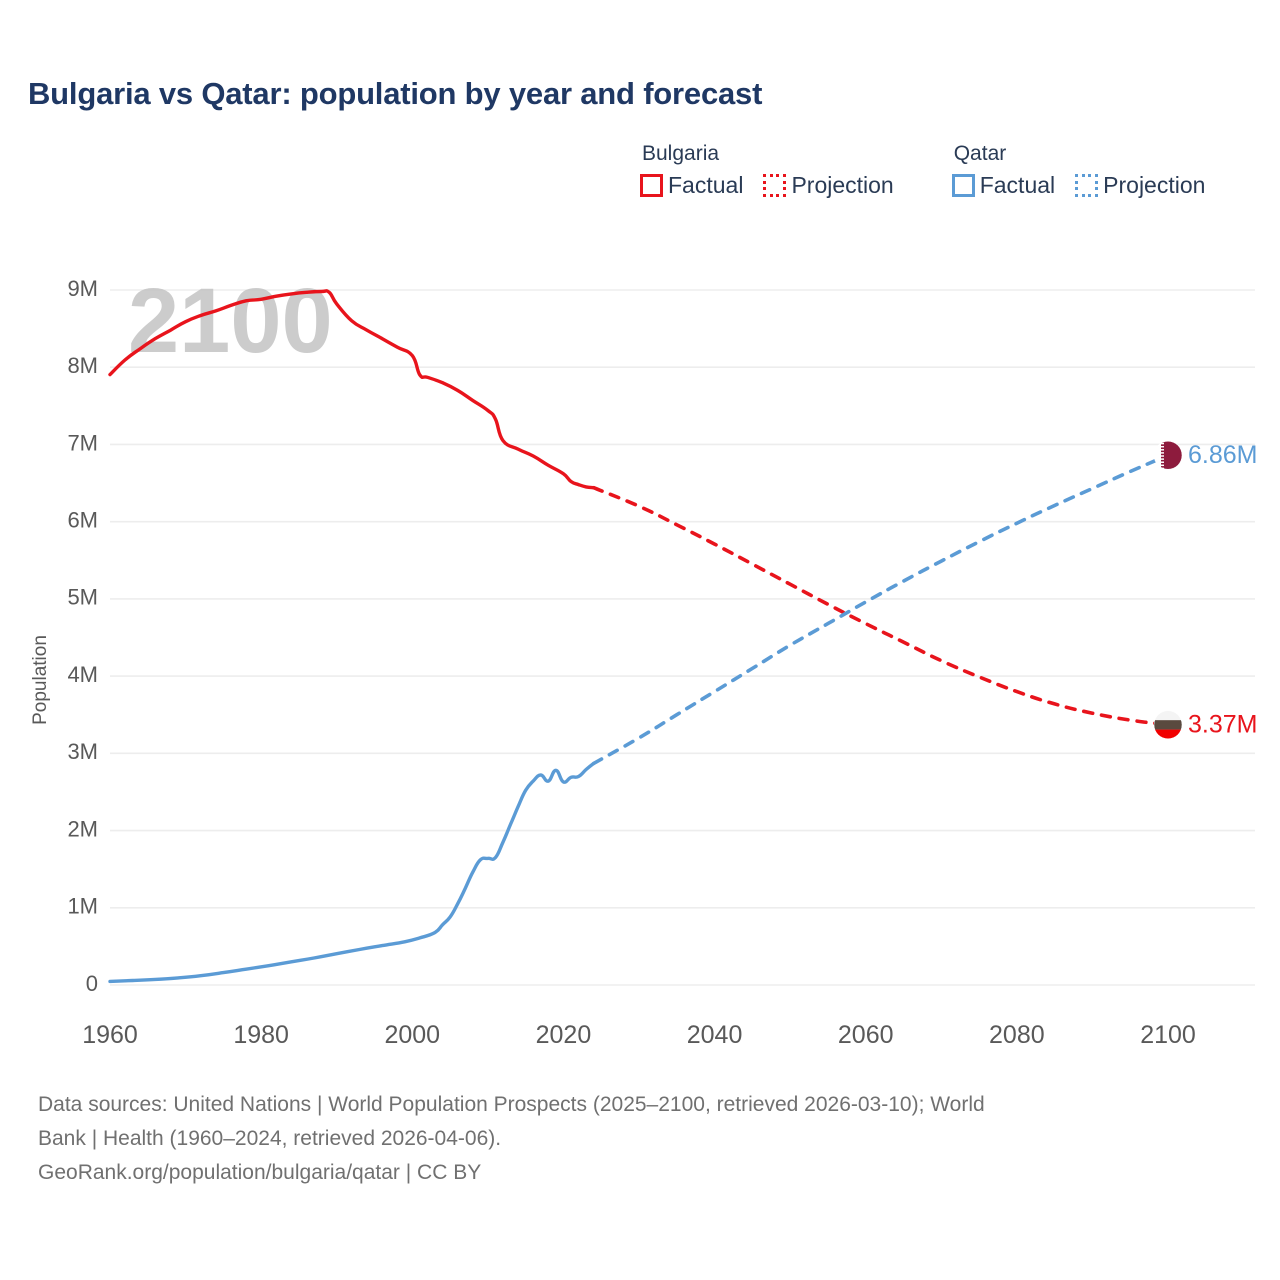 This screenshot has width=1280, height=1280. I want to click on endpoint-label-qatar: 6.86M, so click(1222, 455).